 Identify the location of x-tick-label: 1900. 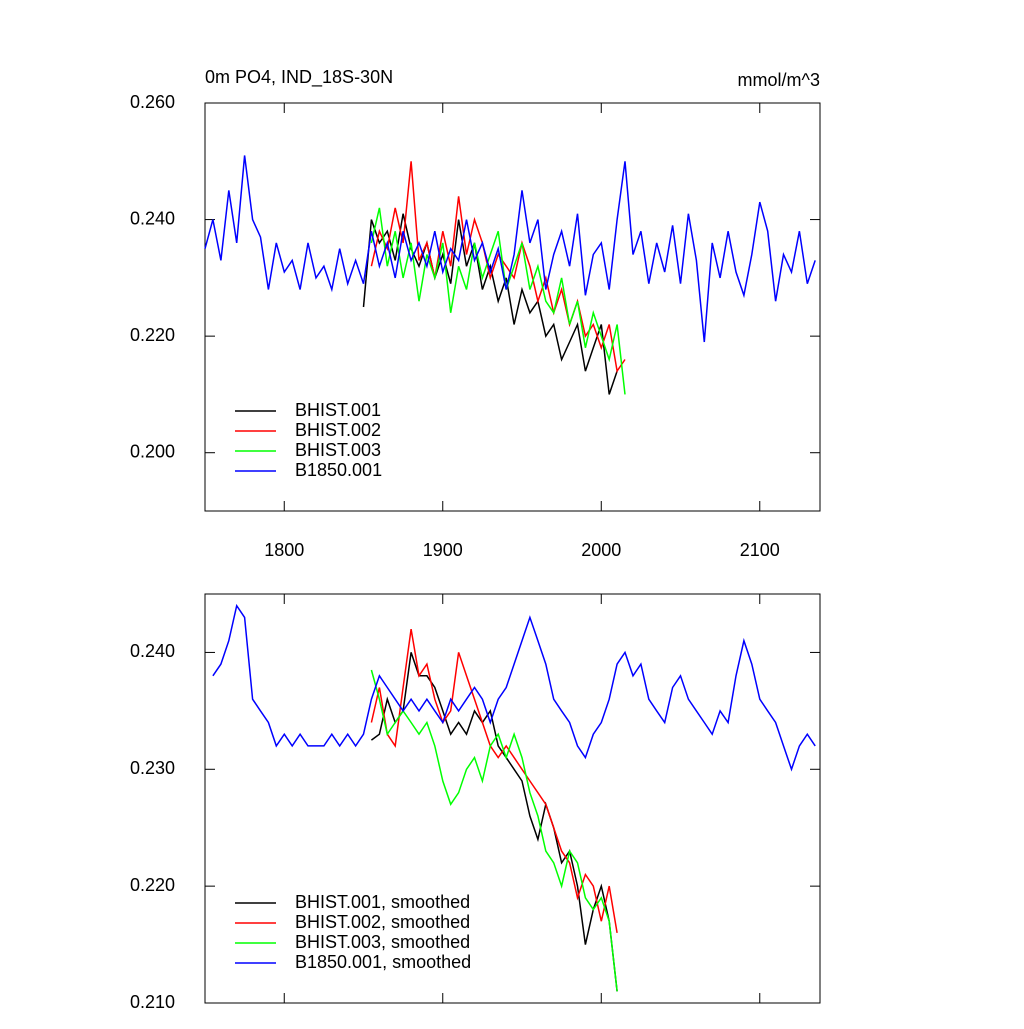
(443, 550).